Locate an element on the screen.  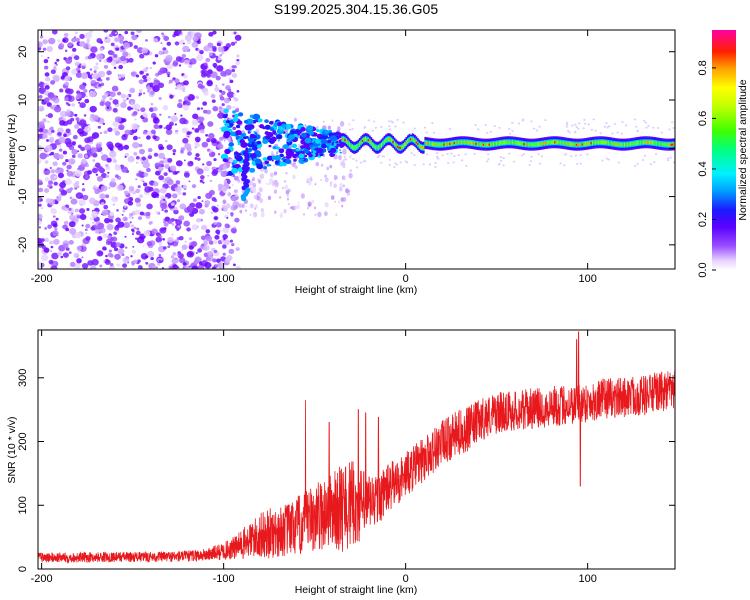
colorbar-tick-label: 0.6 is located at coordinates (703, 118).